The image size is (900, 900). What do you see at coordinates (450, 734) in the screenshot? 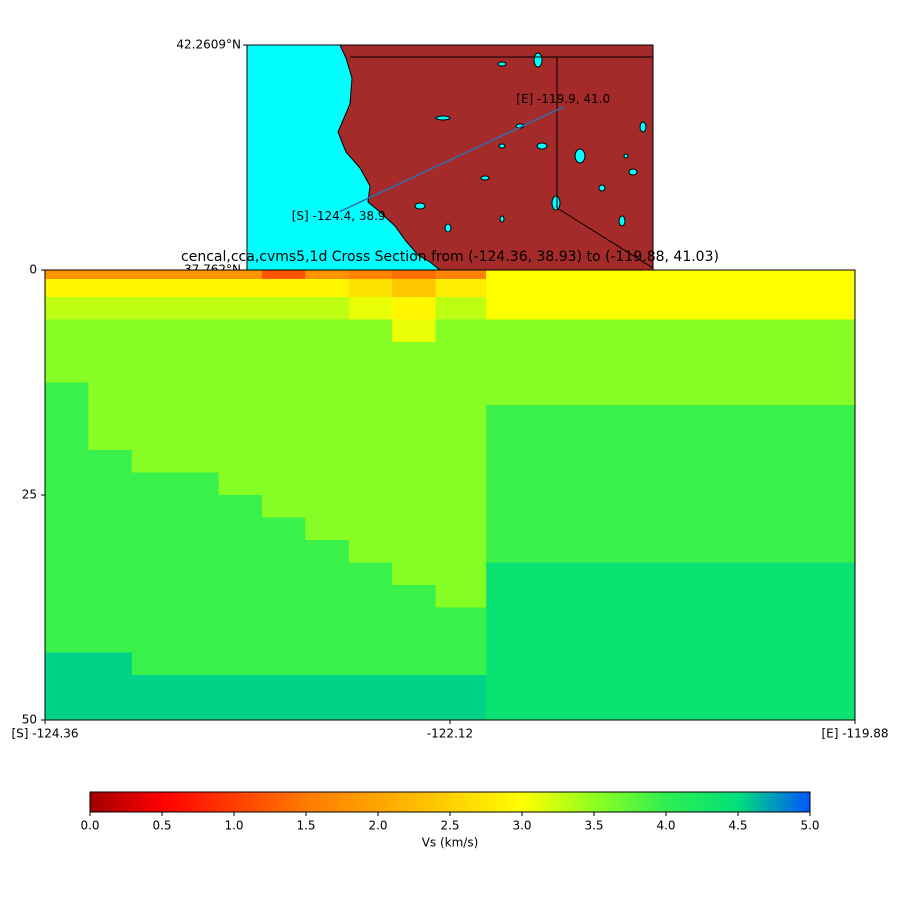
I see `x-tick-label: -122.12` at bounding box center [450, 734].